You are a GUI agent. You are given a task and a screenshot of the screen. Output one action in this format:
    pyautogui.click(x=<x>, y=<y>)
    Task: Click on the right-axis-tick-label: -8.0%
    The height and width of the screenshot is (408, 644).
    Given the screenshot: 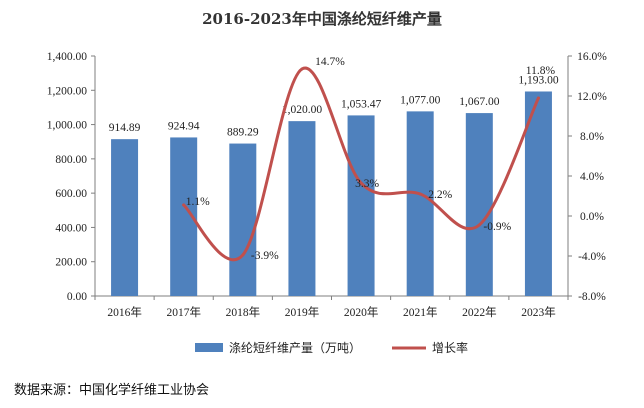 What is the action you would take?
    pyautogui.click(x=592, y=297)
    